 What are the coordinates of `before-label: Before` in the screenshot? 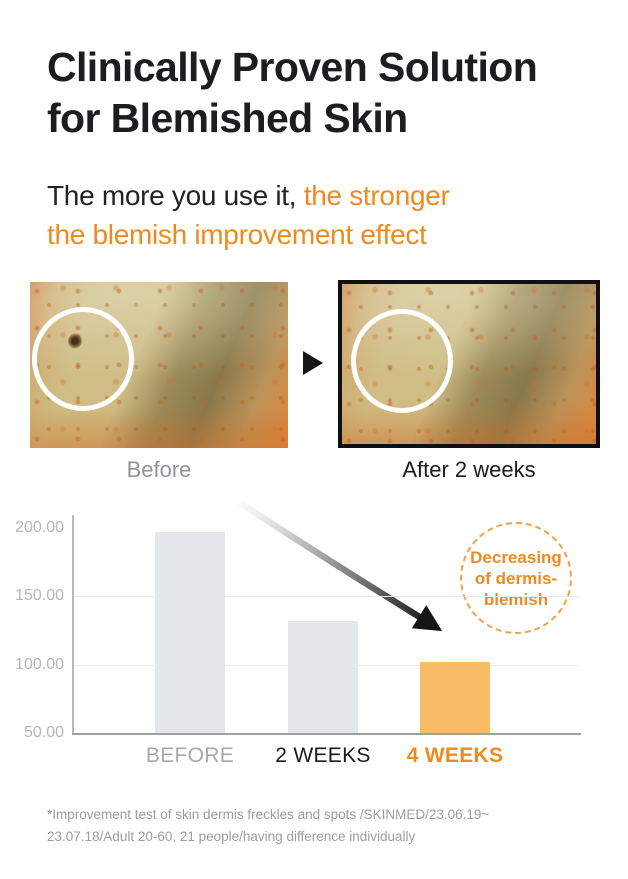 It's located at (159, 469).